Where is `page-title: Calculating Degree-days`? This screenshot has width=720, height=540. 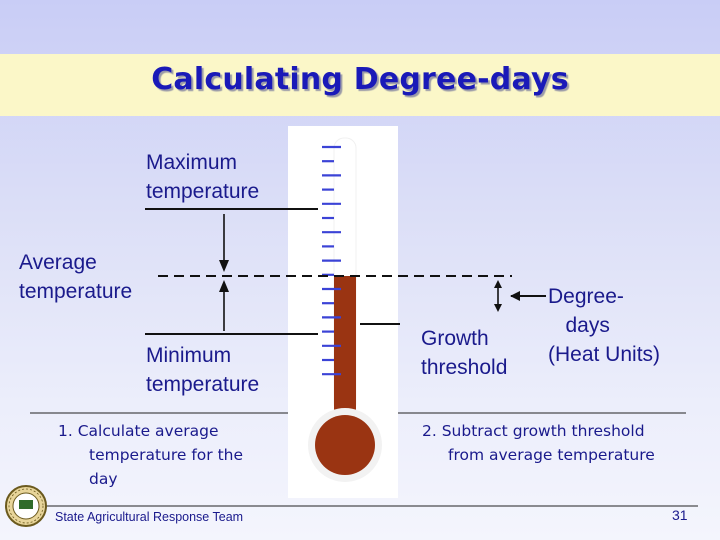
page-title: Calculating Degree-days is located at coordinates (360, 79).